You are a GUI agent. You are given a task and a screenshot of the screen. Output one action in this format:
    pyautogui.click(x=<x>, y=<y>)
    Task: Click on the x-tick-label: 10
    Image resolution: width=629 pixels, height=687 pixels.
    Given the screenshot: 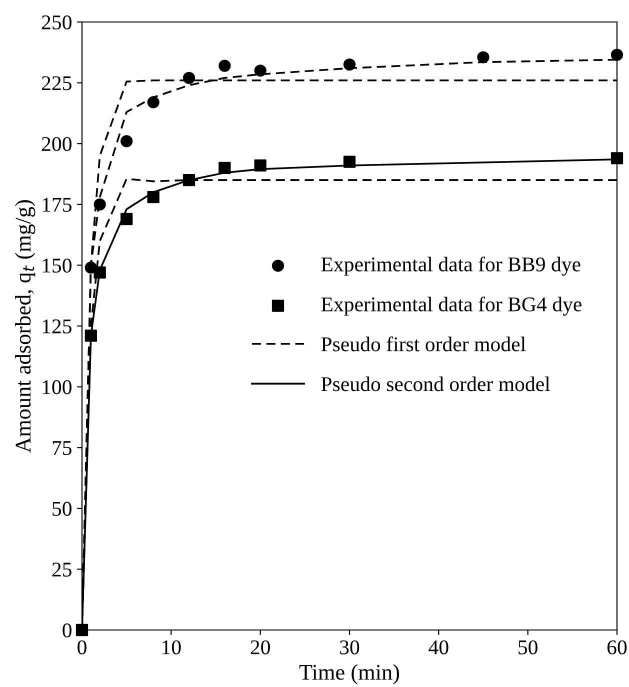 What is the action you would take?
    pyautogui.click(x=171, y=647)
    